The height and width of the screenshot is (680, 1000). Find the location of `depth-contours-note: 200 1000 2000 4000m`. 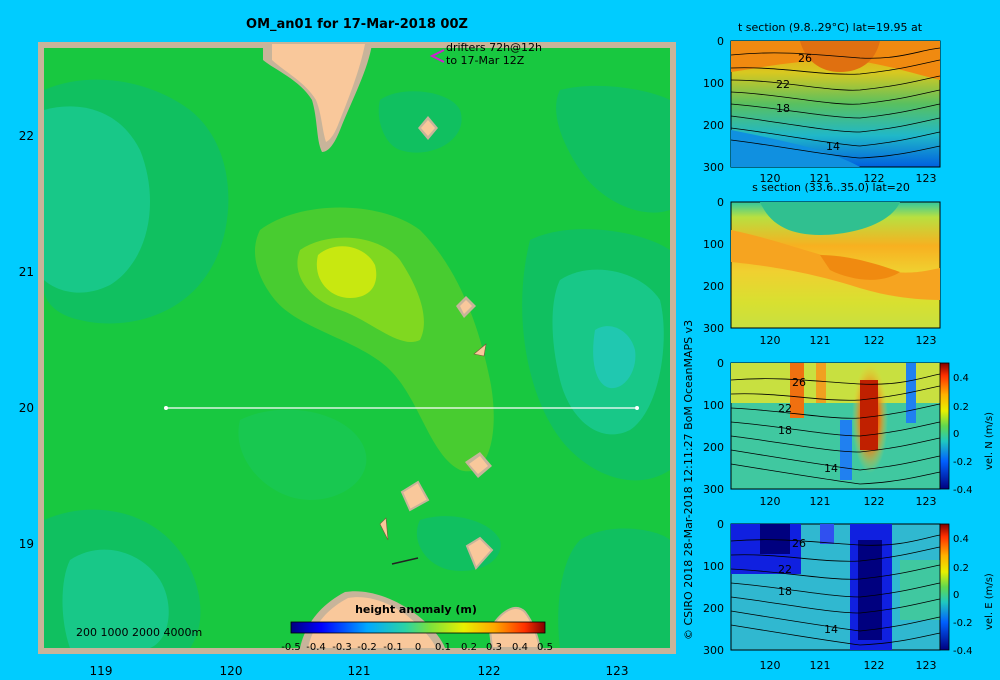

depth-contours-note: 200 1000 2000 4000m is located at coordinates (139, 632).